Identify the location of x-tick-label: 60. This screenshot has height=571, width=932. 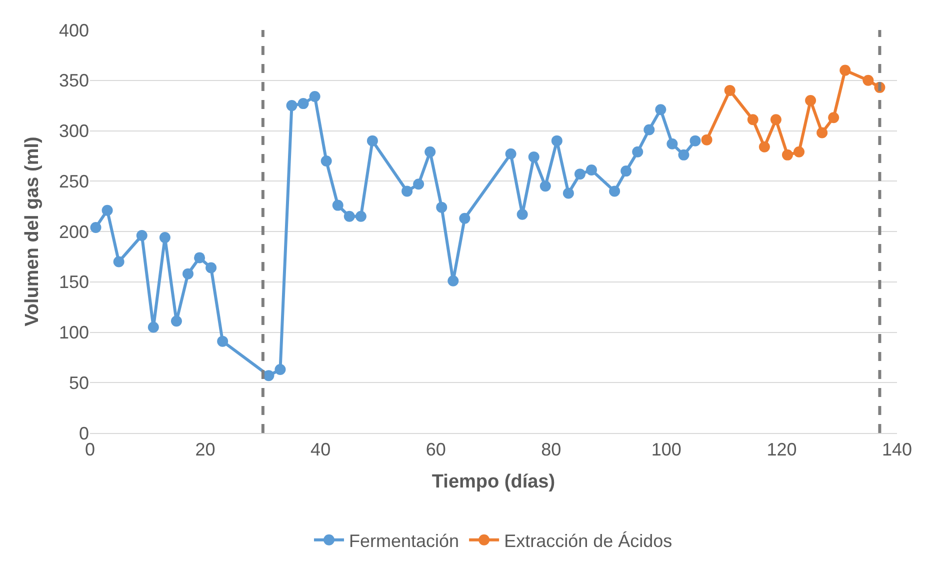
(436, 450).